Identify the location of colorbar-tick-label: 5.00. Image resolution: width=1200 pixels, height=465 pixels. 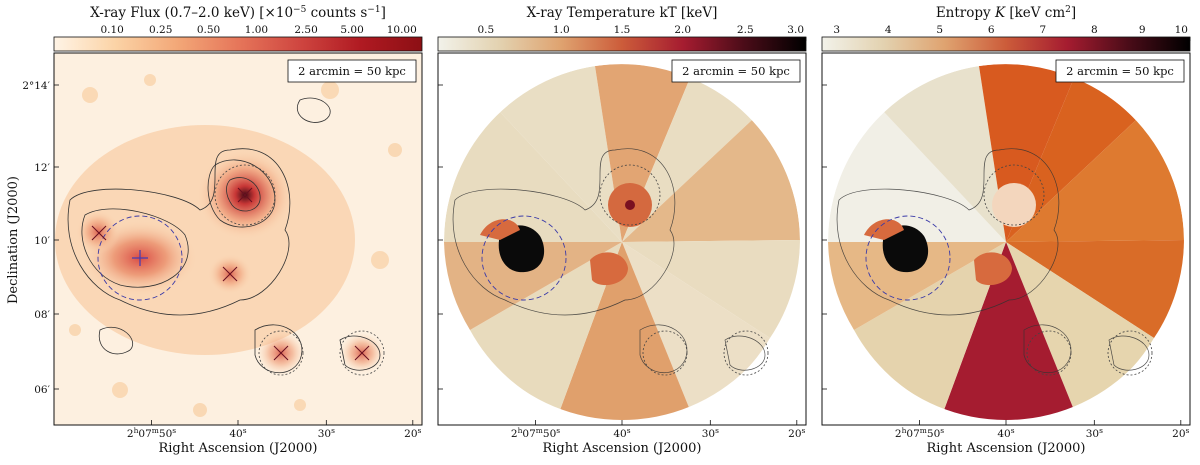
(351, 30).